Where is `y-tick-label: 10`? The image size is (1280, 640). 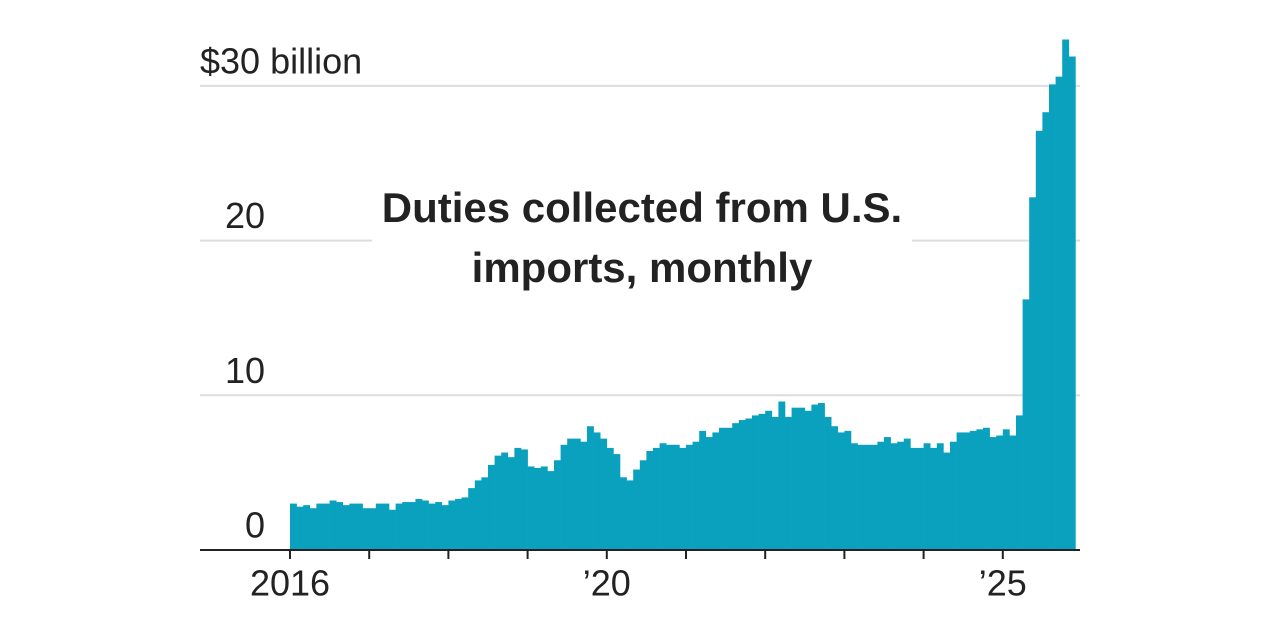 y-tick-label: 10 is located at coordinates (245, 370).